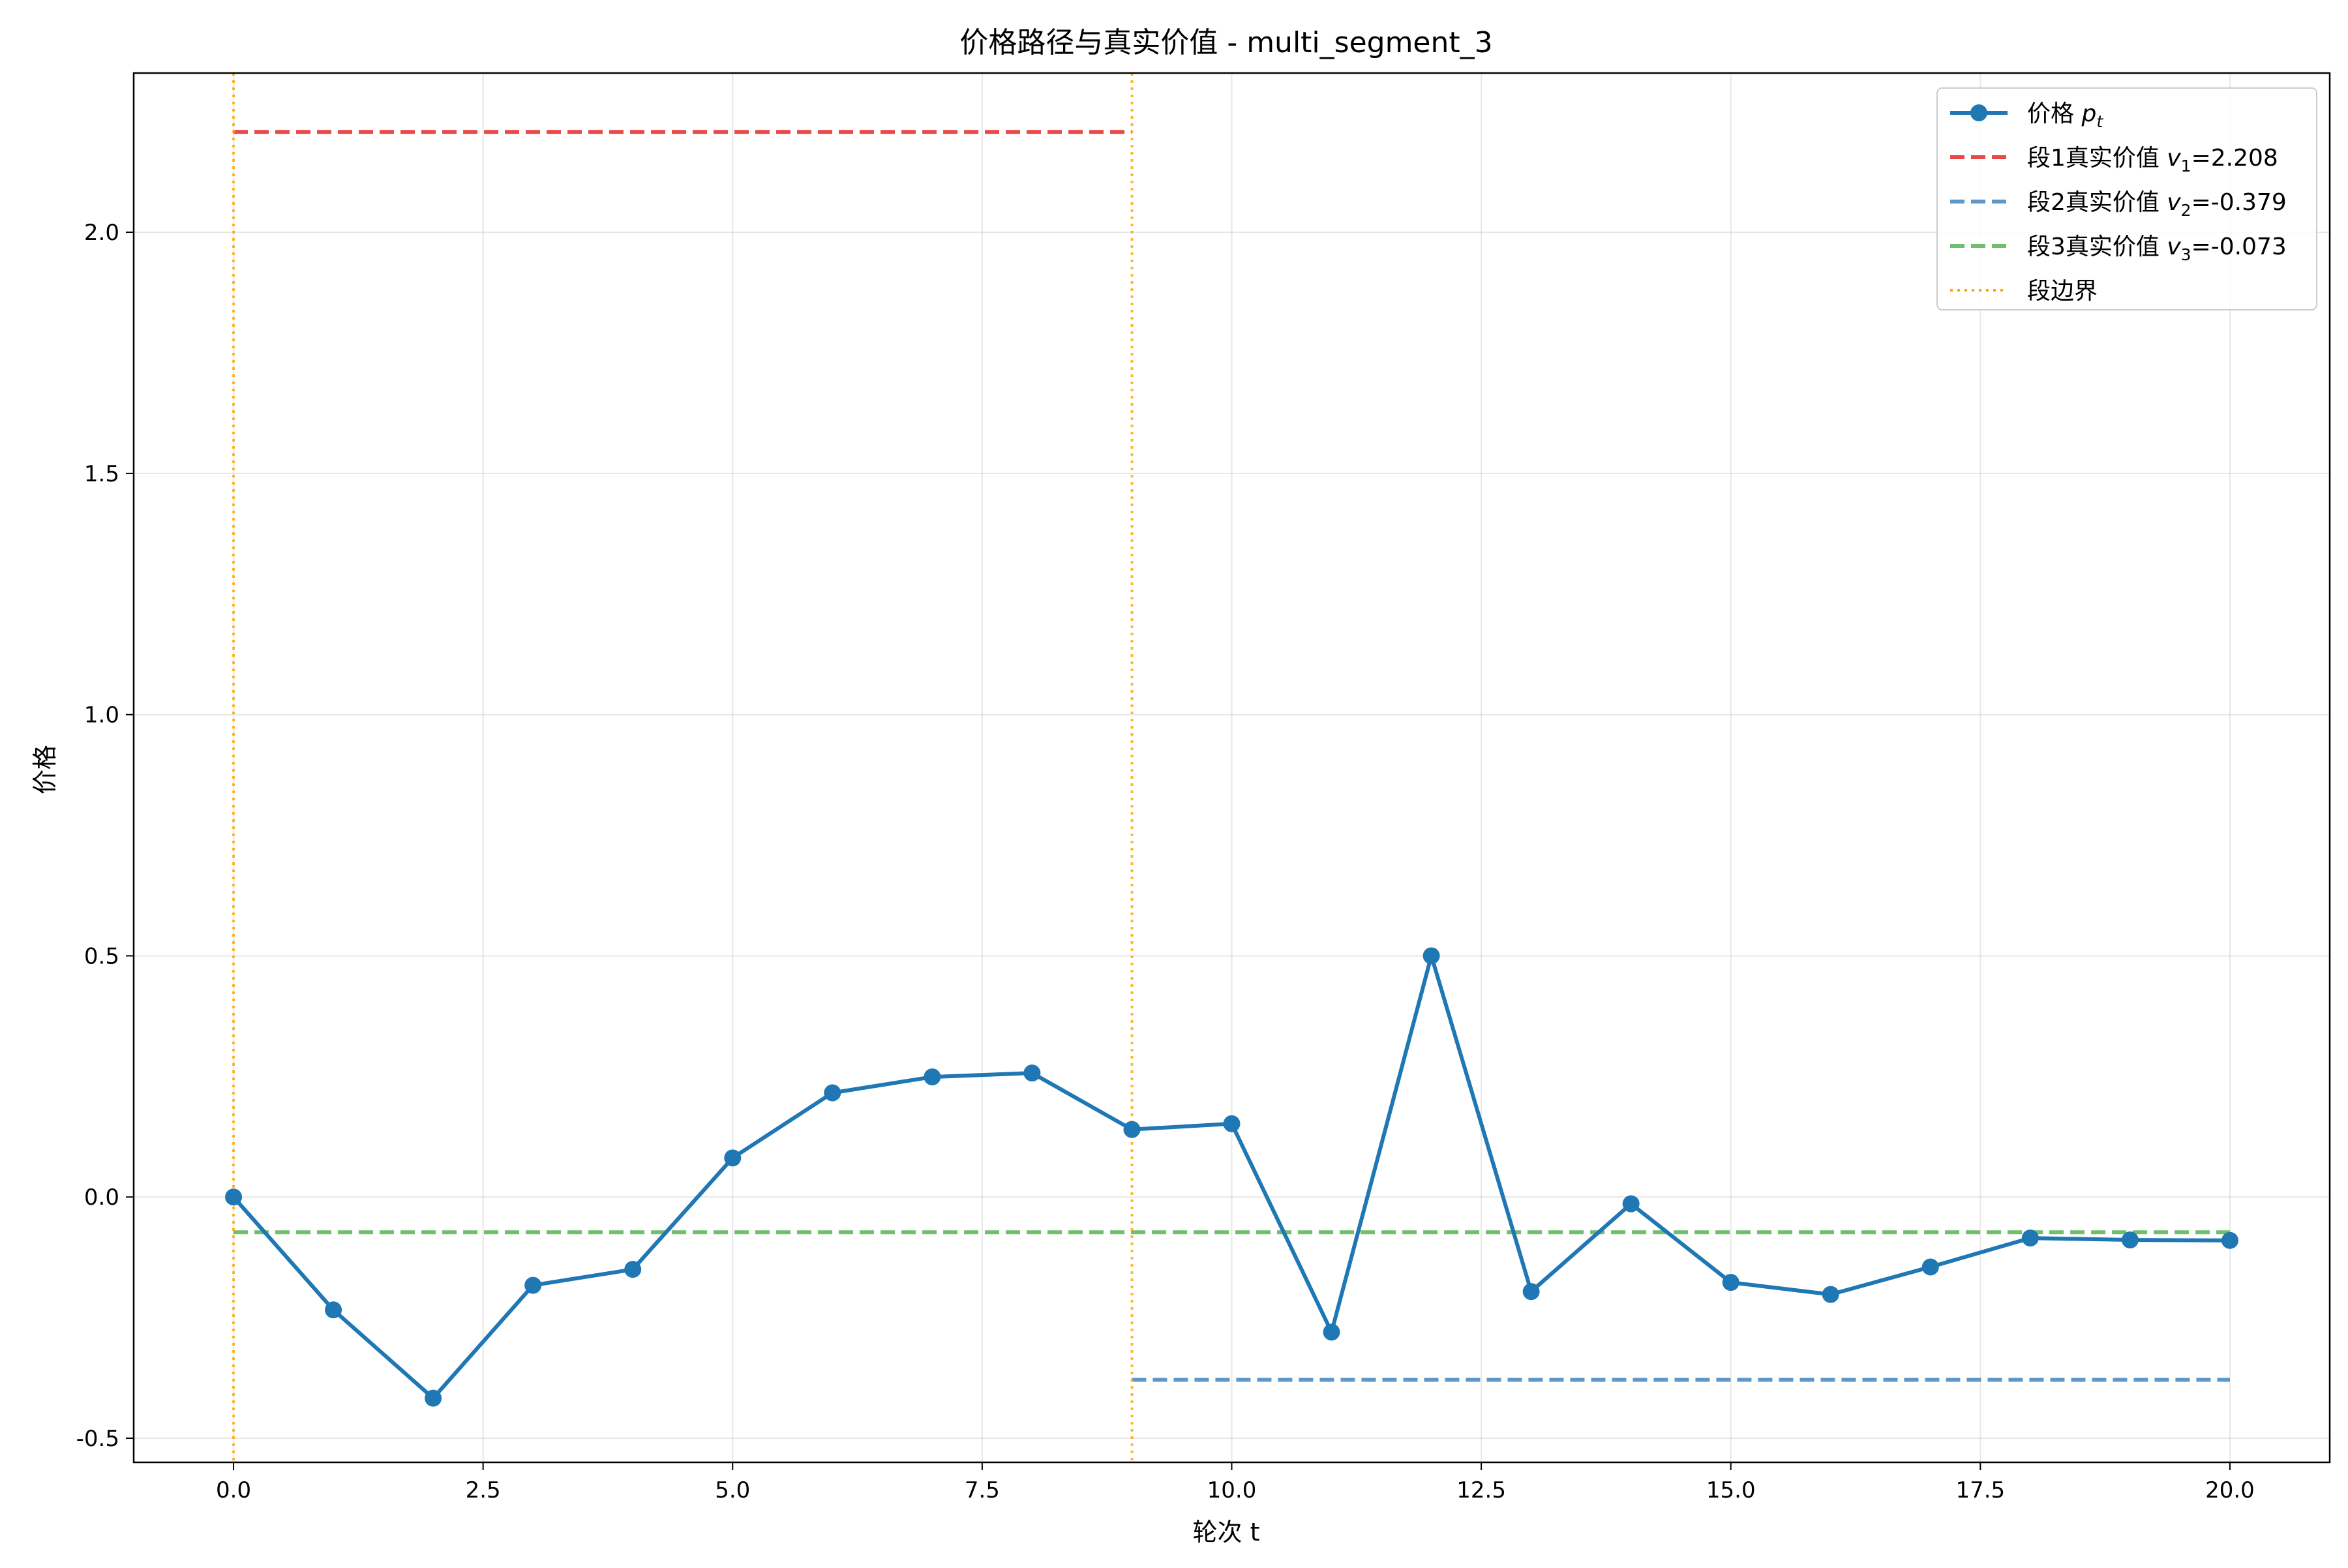 This screenshot has width=2348, height=1568. What do you see at coordinates (2063, 291) in the screenshot?
I see `legend-label: 段边界` at bounding box center [2063, 291].